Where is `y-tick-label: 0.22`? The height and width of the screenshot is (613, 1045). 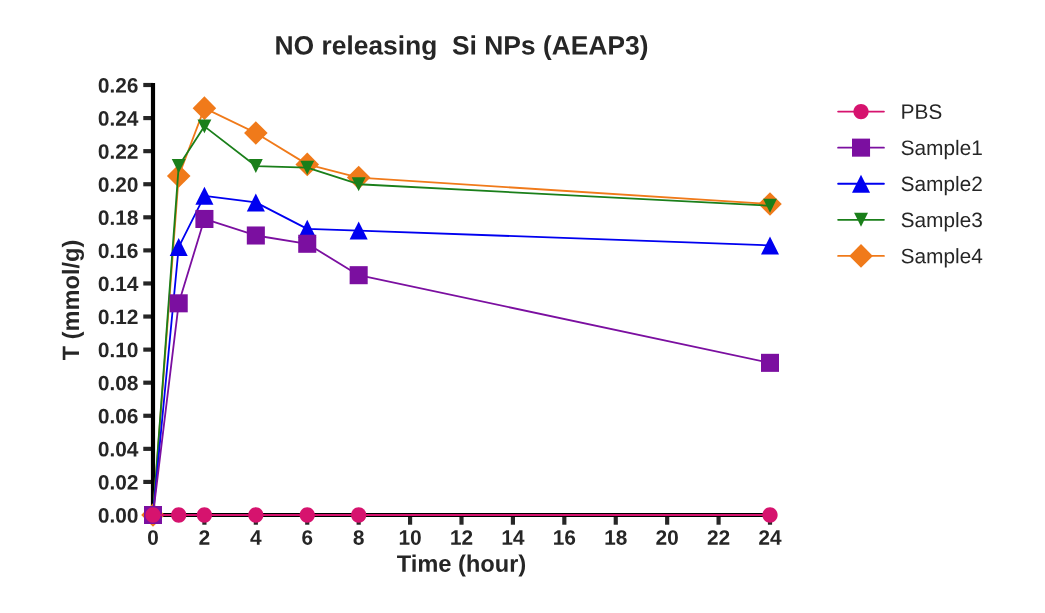
y-tick-label: 0.22 is located at coordinates (118, 151).